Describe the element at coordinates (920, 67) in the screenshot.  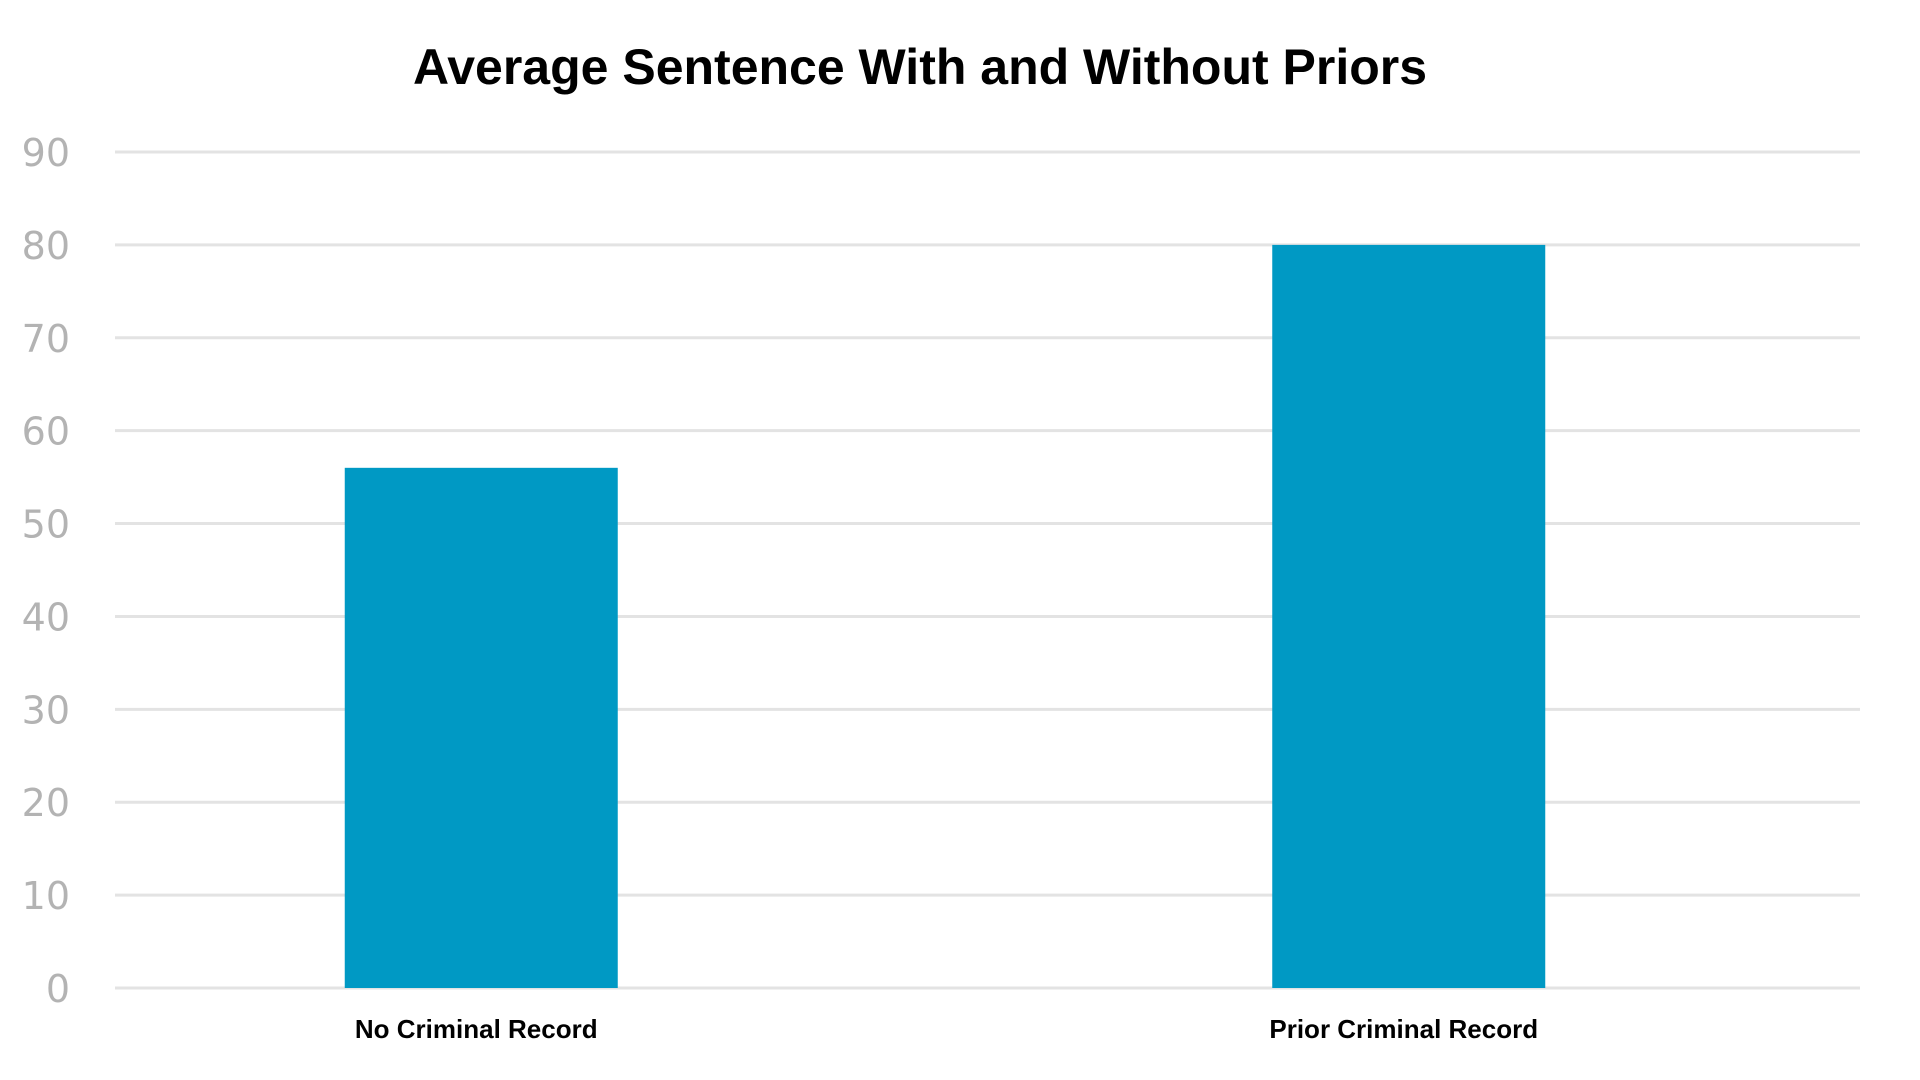
I see `chart-title: Average Sentence With and Without Priors` at that location.